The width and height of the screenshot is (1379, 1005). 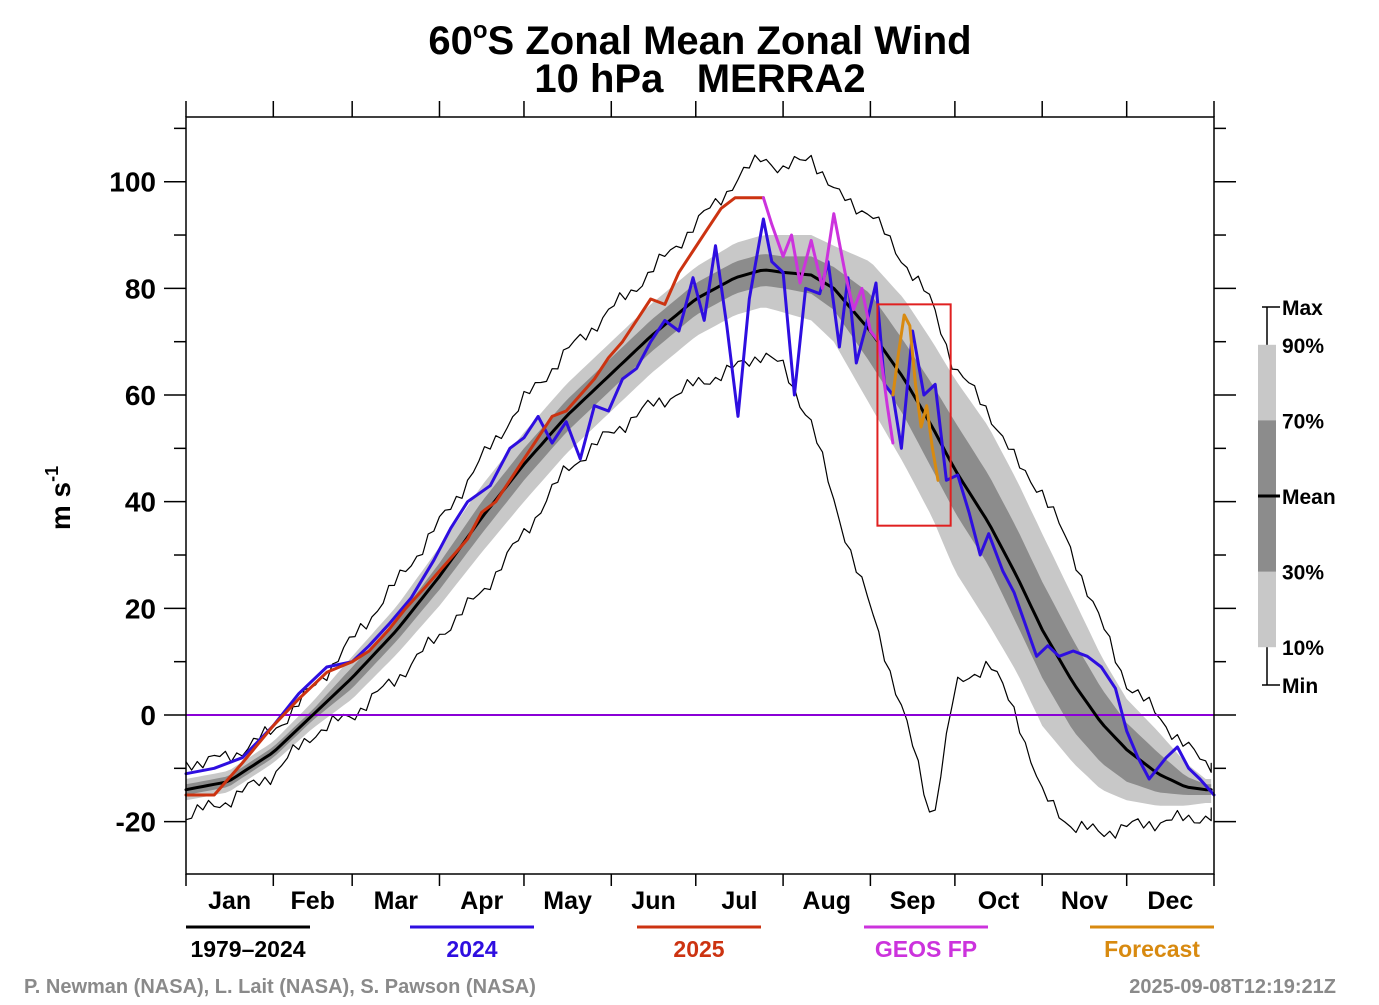 I want to click on month-label: Aug, so click(x=826, y=901).